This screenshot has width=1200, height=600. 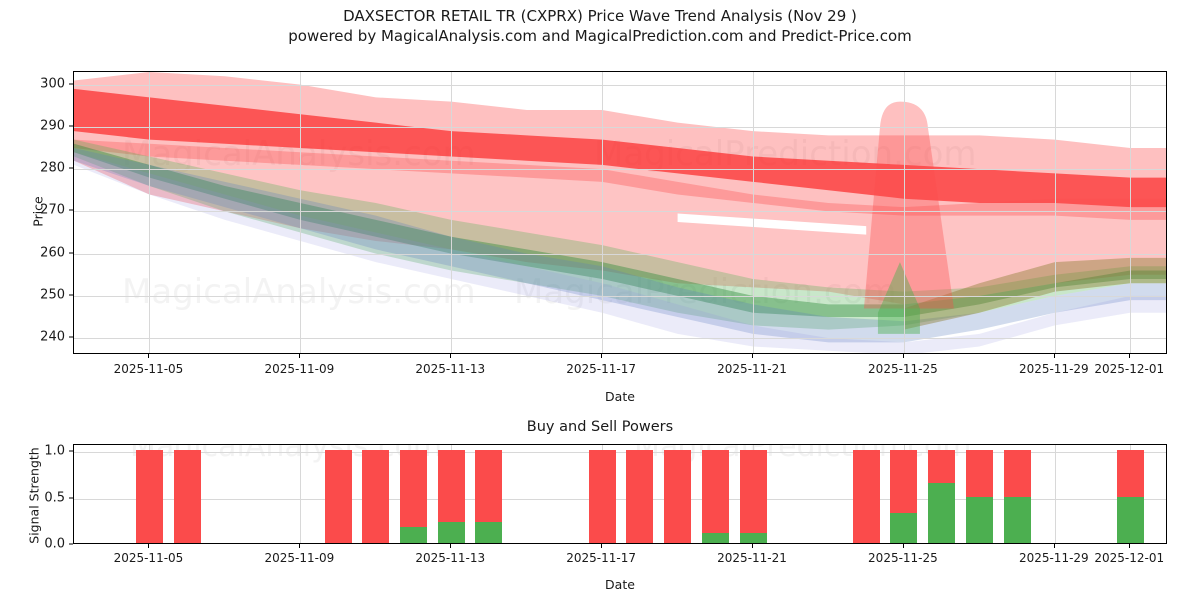 I want to click on wave-spike-column, so click(x=908, y=205).